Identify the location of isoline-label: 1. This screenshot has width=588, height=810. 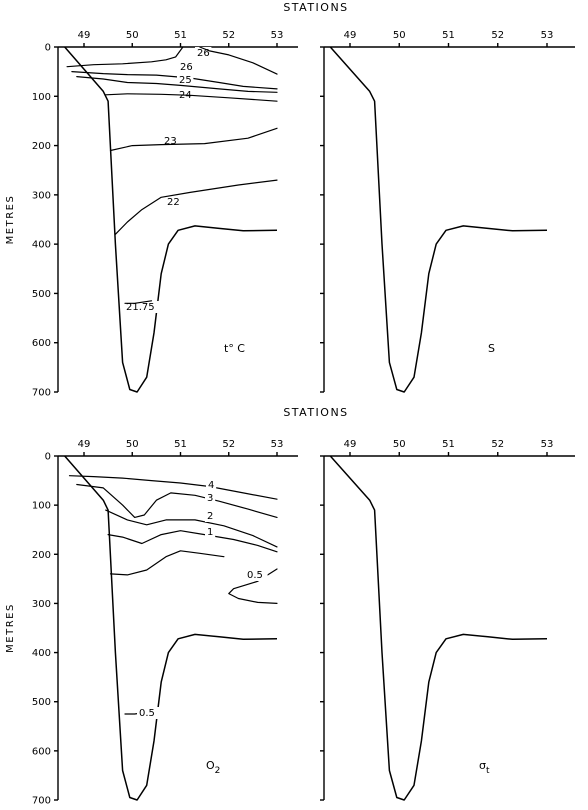
(210, 532).